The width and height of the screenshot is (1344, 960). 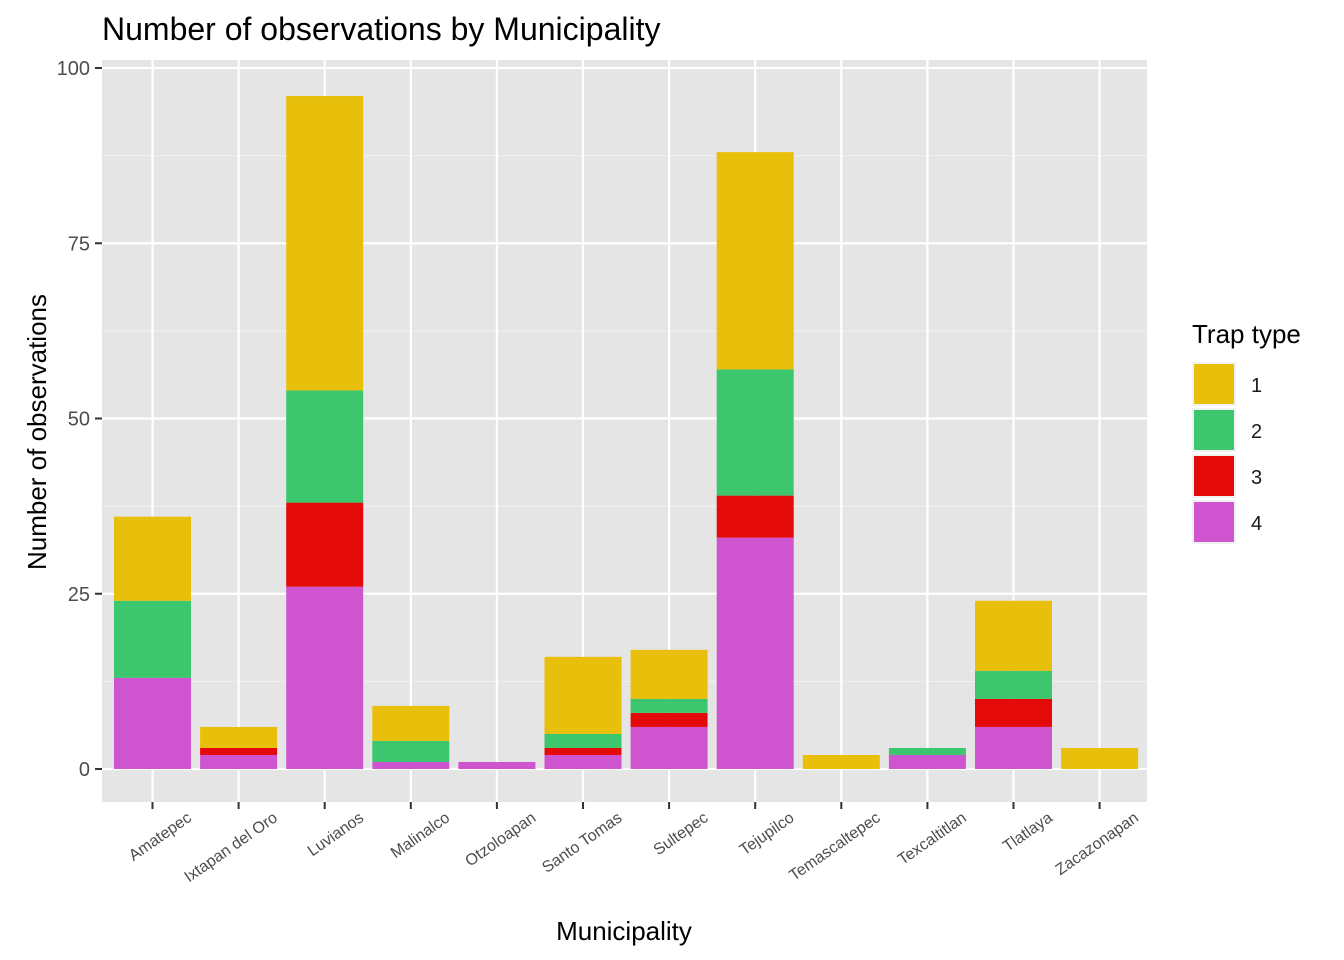 I want to click on x-tick-label: Otzoloapan, so click(x=500, y=839).